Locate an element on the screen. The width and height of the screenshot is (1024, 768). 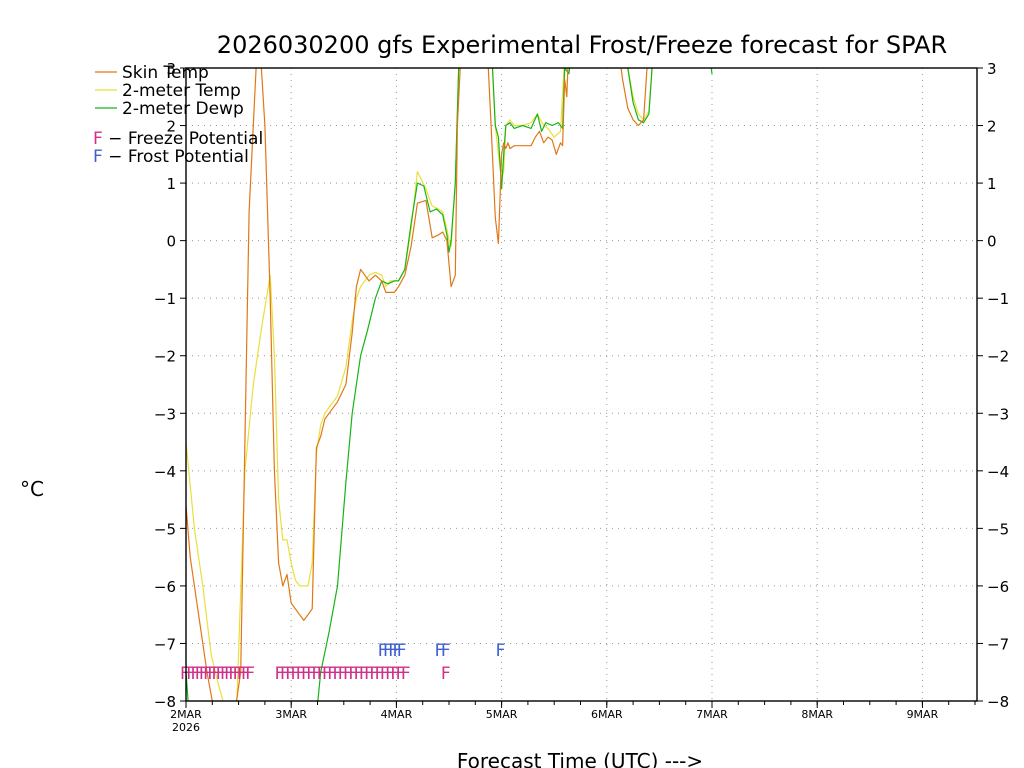
x-tick-label: 4MAR is located at coordinates (397, 714).